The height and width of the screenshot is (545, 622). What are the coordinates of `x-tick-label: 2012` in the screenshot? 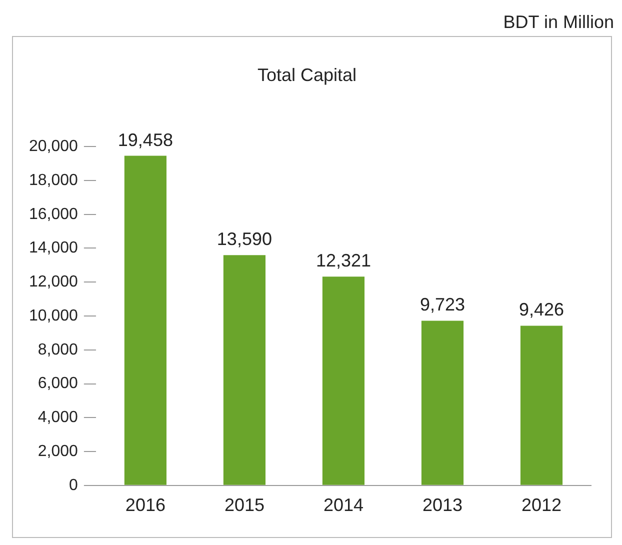 It's located at (541, 505).